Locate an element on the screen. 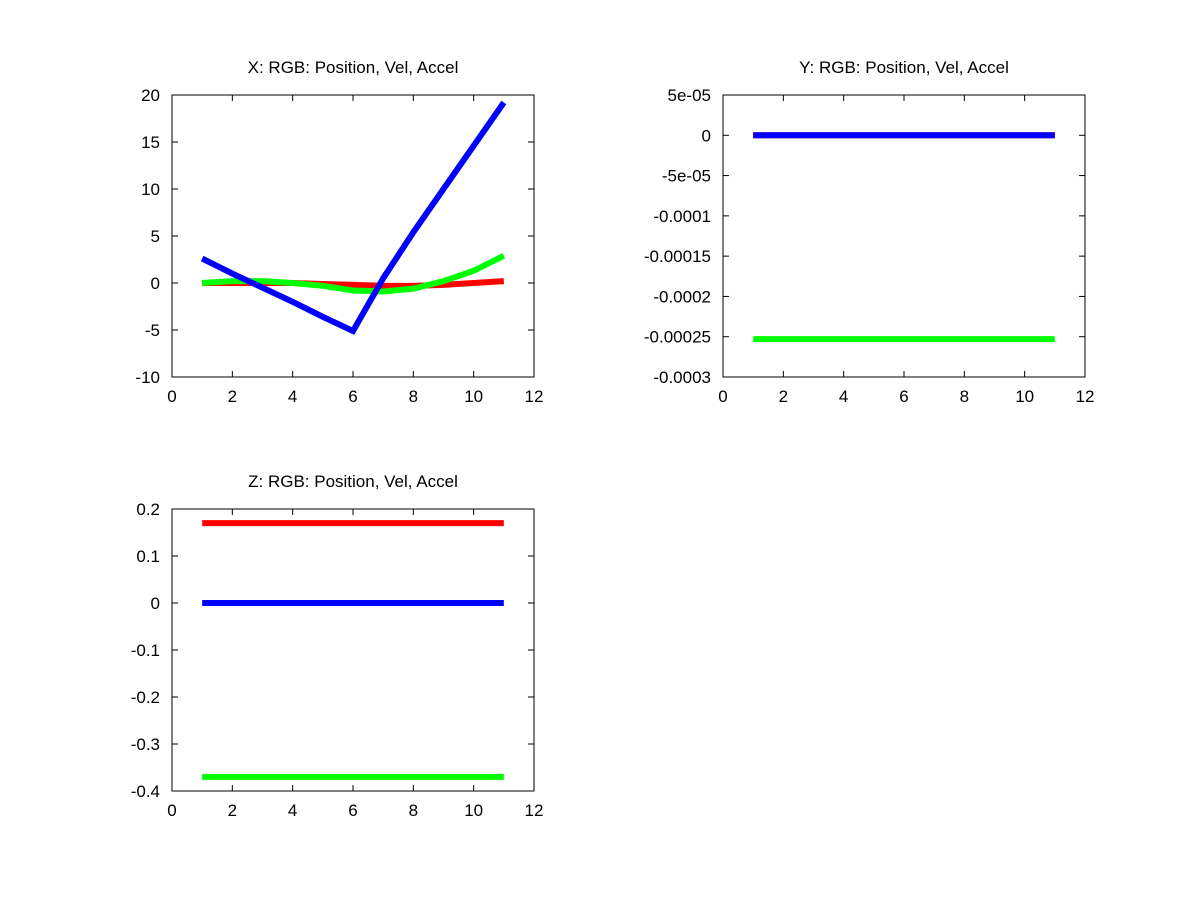  subplot-y-x-ticks: 0 2 4 6 8 10 12 is located at coordinates (906, 250).